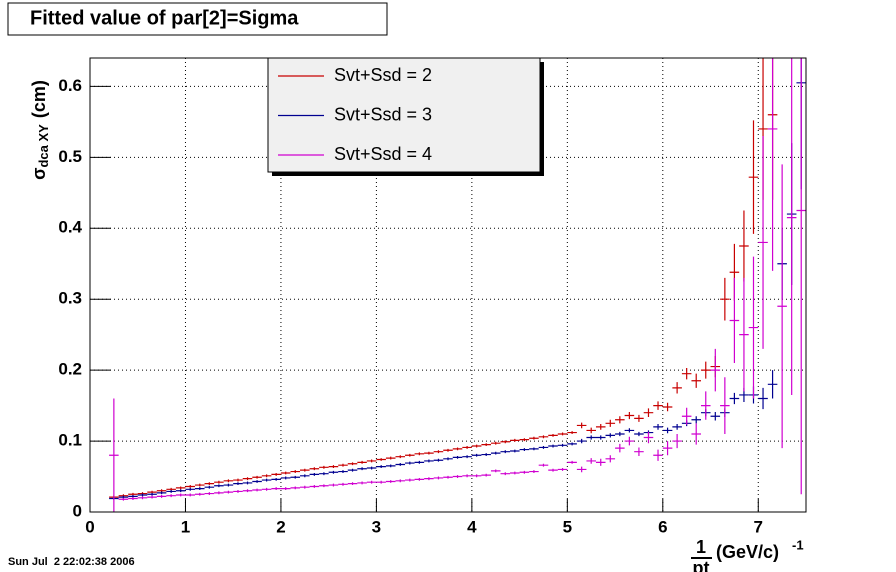 This screenshot has width=896, height=572. What do you see at coordinates (798, 544) in the screenshot?
I see `x-label-exponent: -1` at bounding box center [798, 544].